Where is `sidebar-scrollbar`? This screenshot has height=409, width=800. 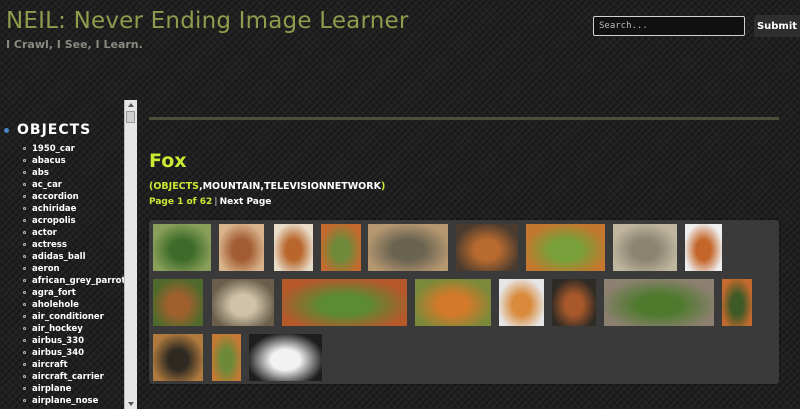 sidebar-scrollbar is located at coordinates (130, 254).